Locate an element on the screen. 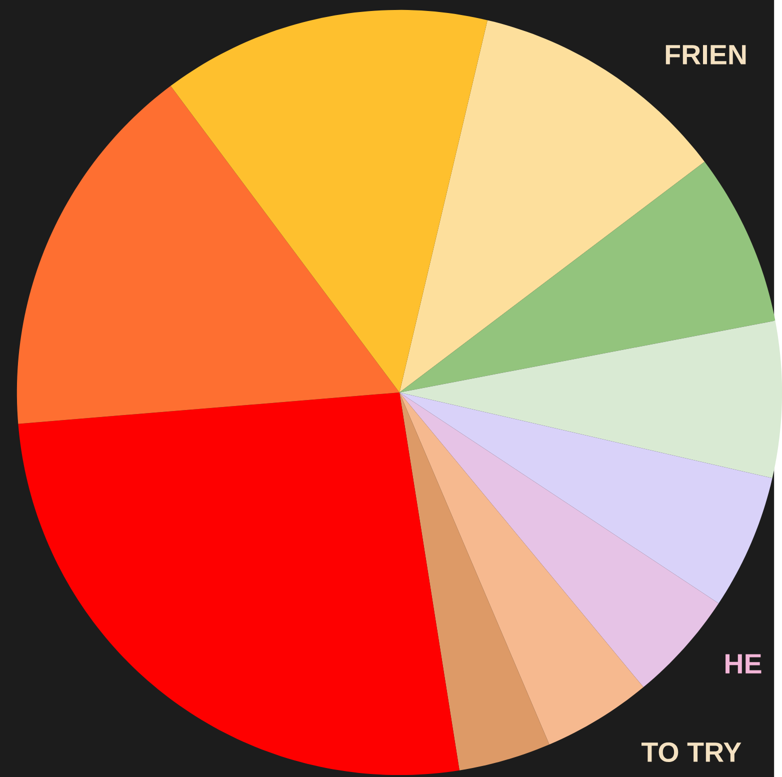 Image resolution: width=782 pixels, height=777 pixels. text: HE is located at coordinates (744, 664).